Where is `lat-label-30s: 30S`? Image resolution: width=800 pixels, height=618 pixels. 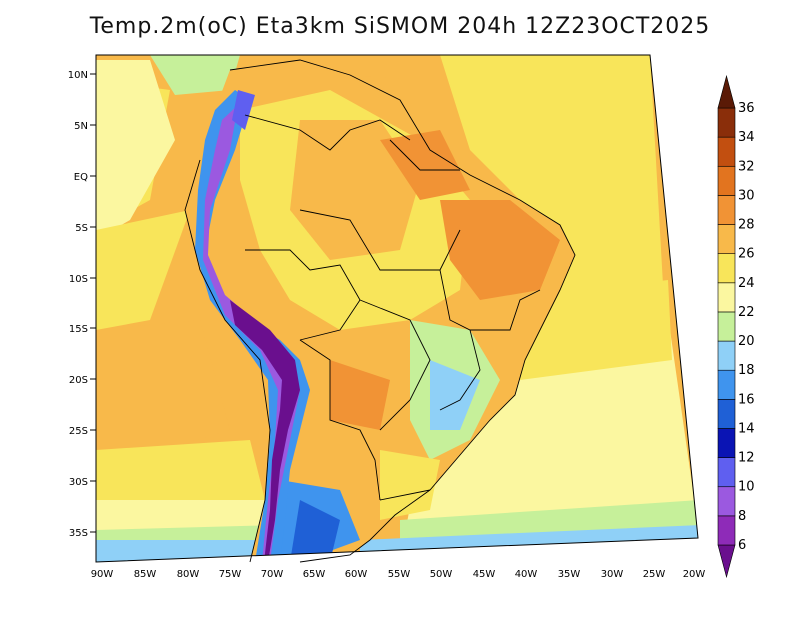 lat-label-30s: 30S is located at coordinates (78, 482).